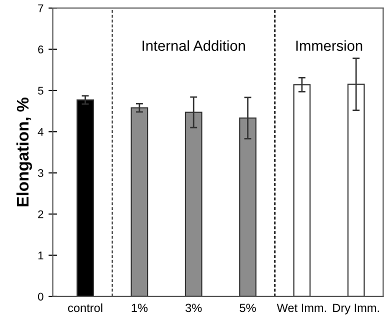 The width and height of the screenshot is (391, 324). What do you see at coordinates (193, 45) in the screenshot?
I see `annotation: Internal Addition` at bounding box center [193, 45].